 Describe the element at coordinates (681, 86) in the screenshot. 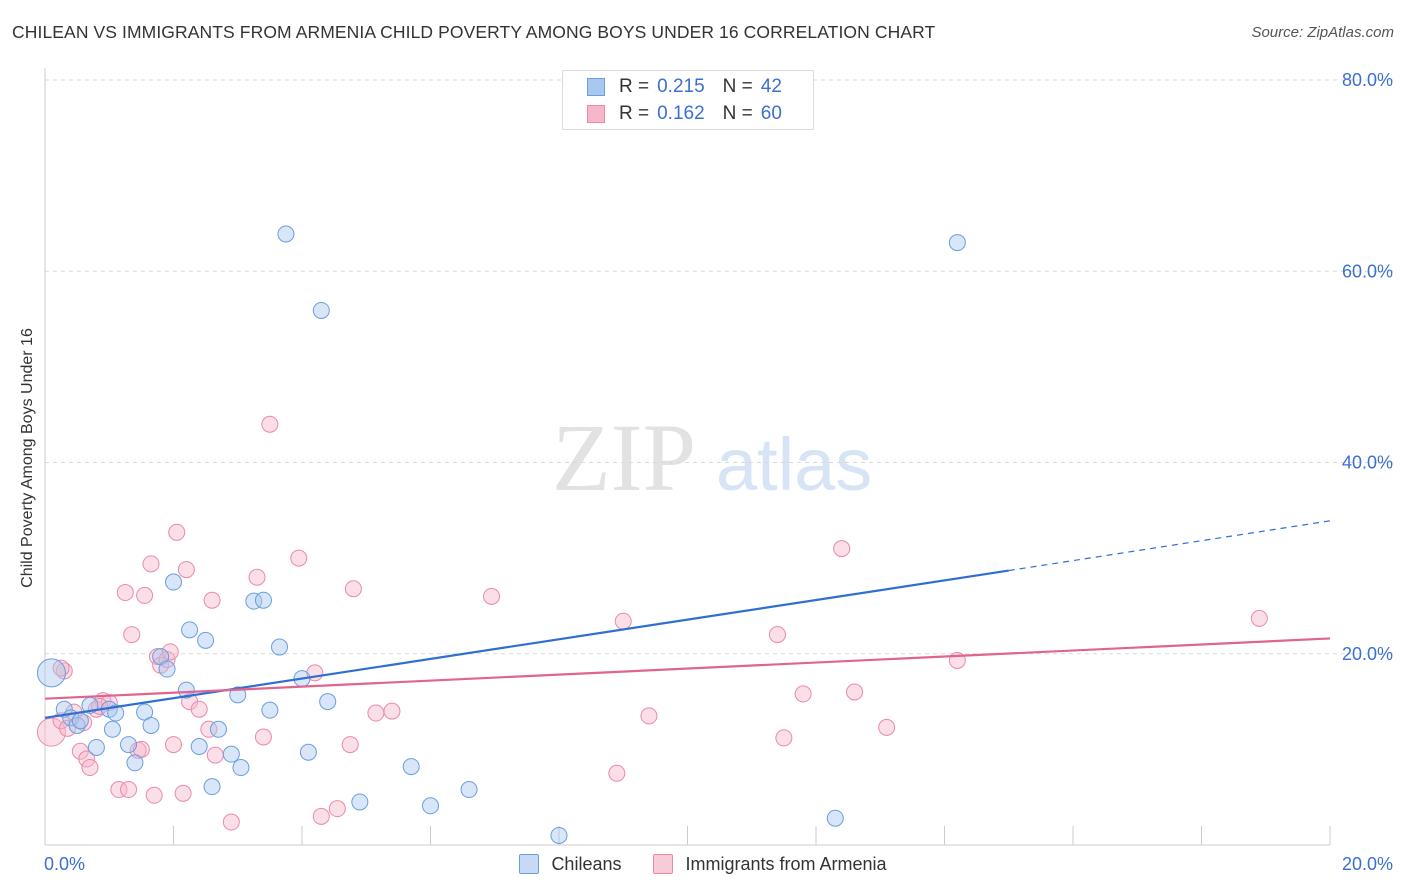

I see `legend-r-value: 0.215` at that location.